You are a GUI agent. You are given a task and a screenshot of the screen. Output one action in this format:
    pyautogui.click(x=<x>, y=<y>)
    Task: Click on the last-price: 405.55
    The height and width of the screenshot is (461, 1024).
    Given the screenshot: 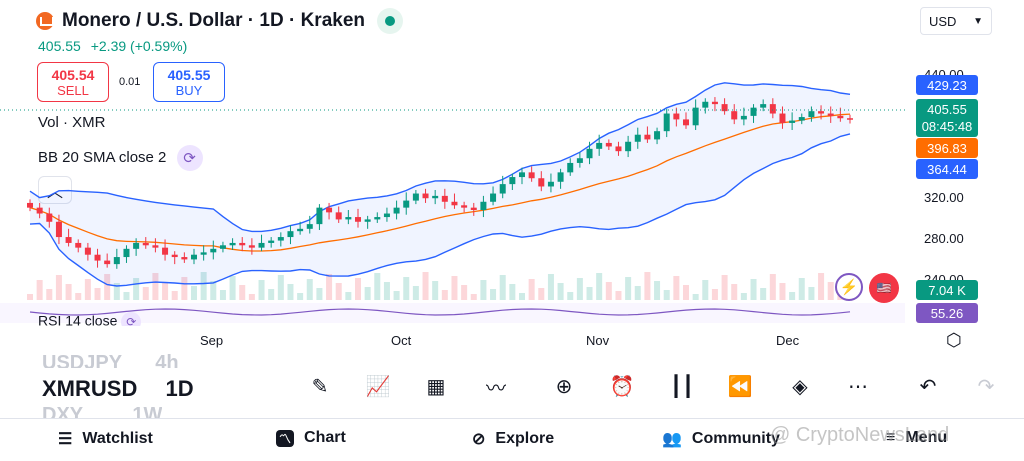 What is the action you would take?
    pyautogui.click(x=59, y=46)
    